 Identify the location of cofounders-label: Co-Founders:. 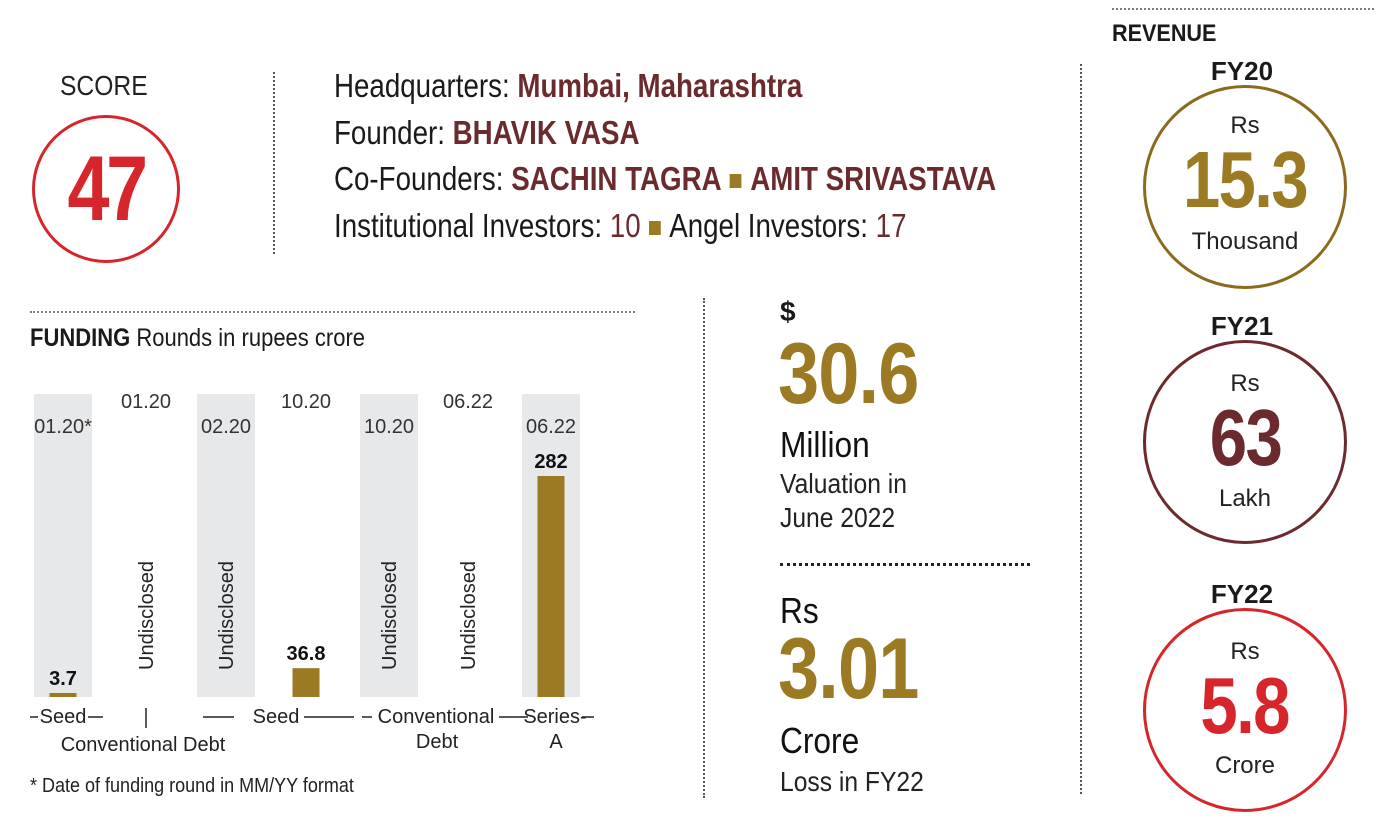
(419, 178).